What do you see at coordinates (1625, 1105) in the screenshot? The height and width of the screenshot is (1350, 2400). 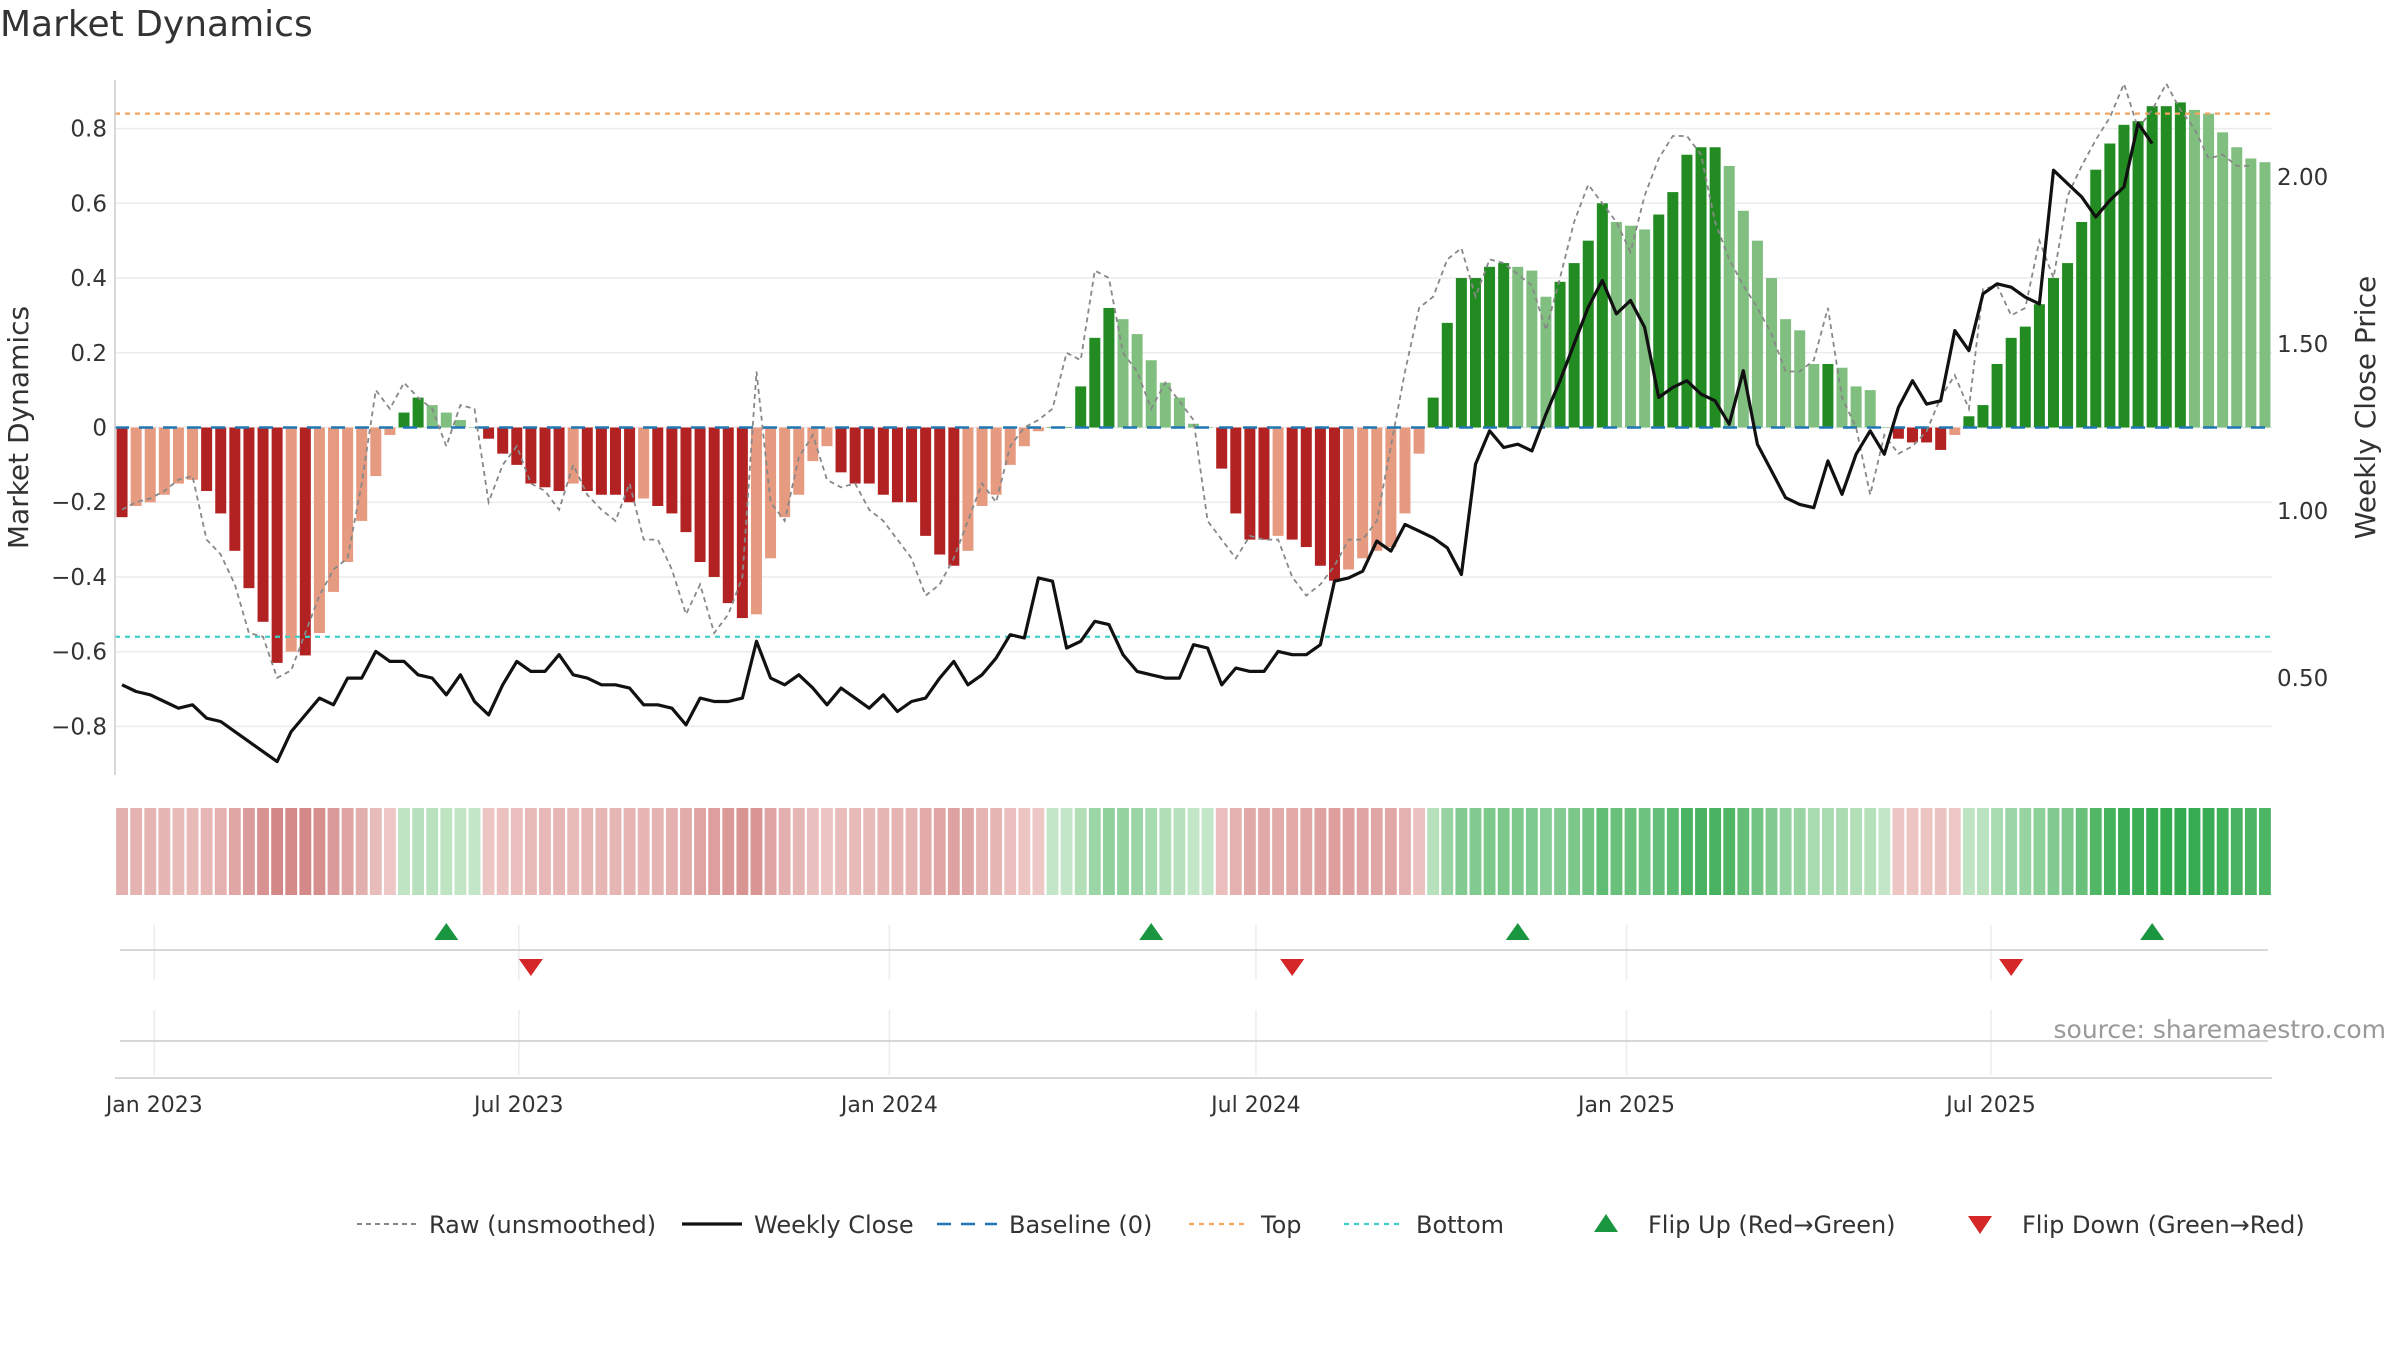 I see `x-tick-label: Jan 2025` at bounding box center [1625, 1105].